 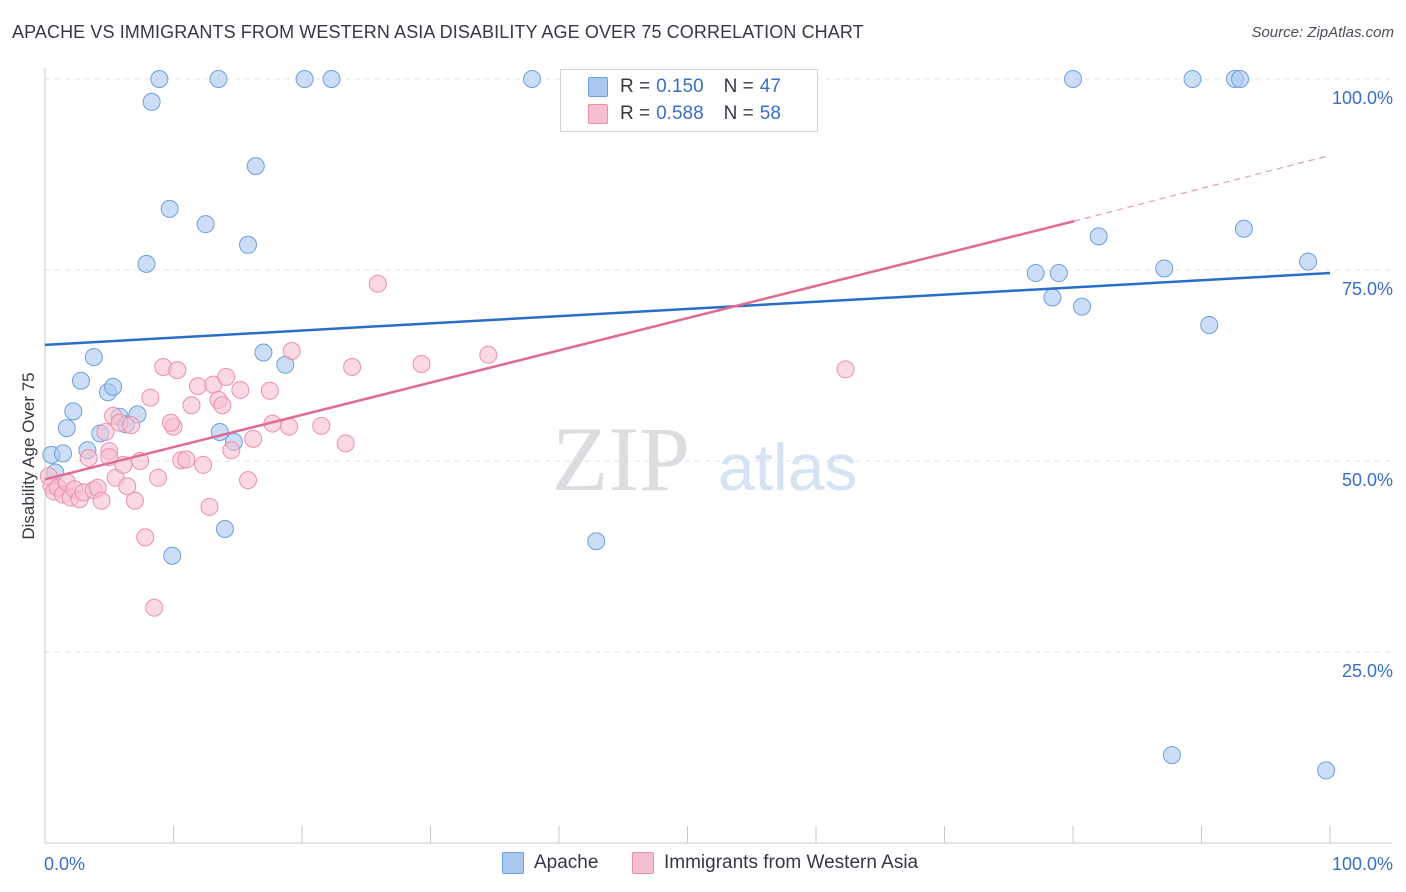 What do you see at coordinates (1202, 188) in the screenshot?
I see `immigrants-trend-extension` at bounding box center [1202, 188].